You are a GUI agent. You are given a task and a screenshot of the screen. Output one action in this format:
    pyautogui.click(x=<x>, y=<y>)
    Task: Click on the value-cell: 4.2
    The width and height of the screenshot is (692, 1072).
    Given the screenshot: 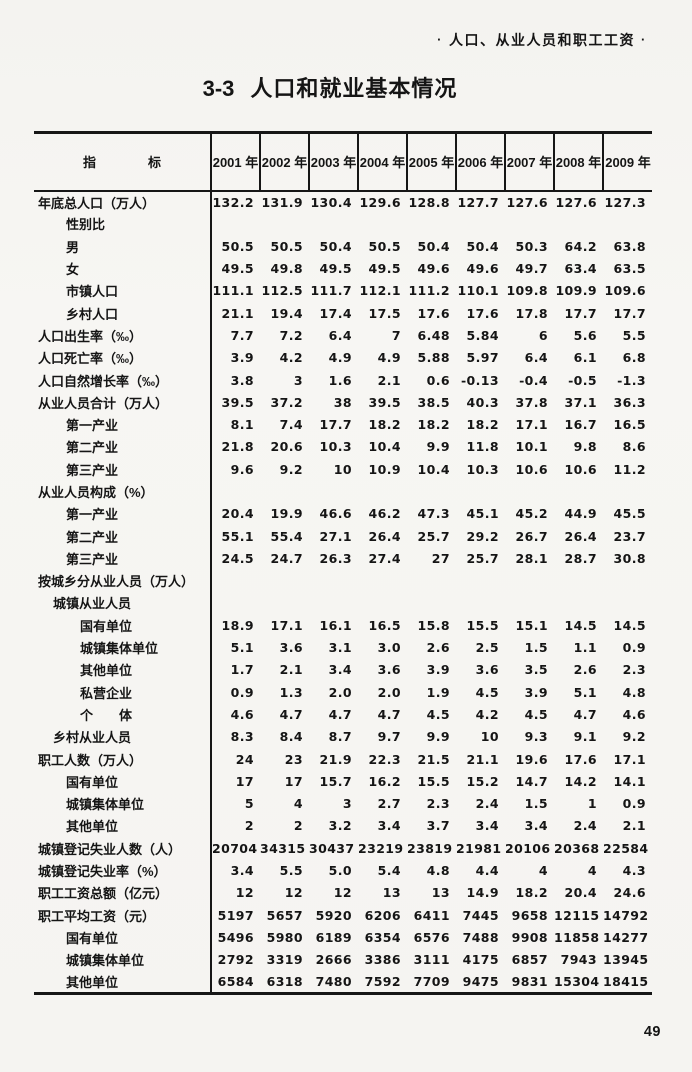 What is the action you would take?
    pyautogui.click(x=487, y=714)
    